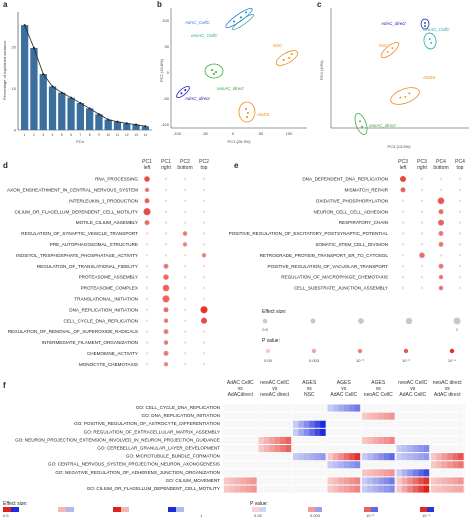  What do you see at coordinates (165, 20) in the screenshot?
I see `panel-b-ytick: 100` at bounding box center [165, 20].